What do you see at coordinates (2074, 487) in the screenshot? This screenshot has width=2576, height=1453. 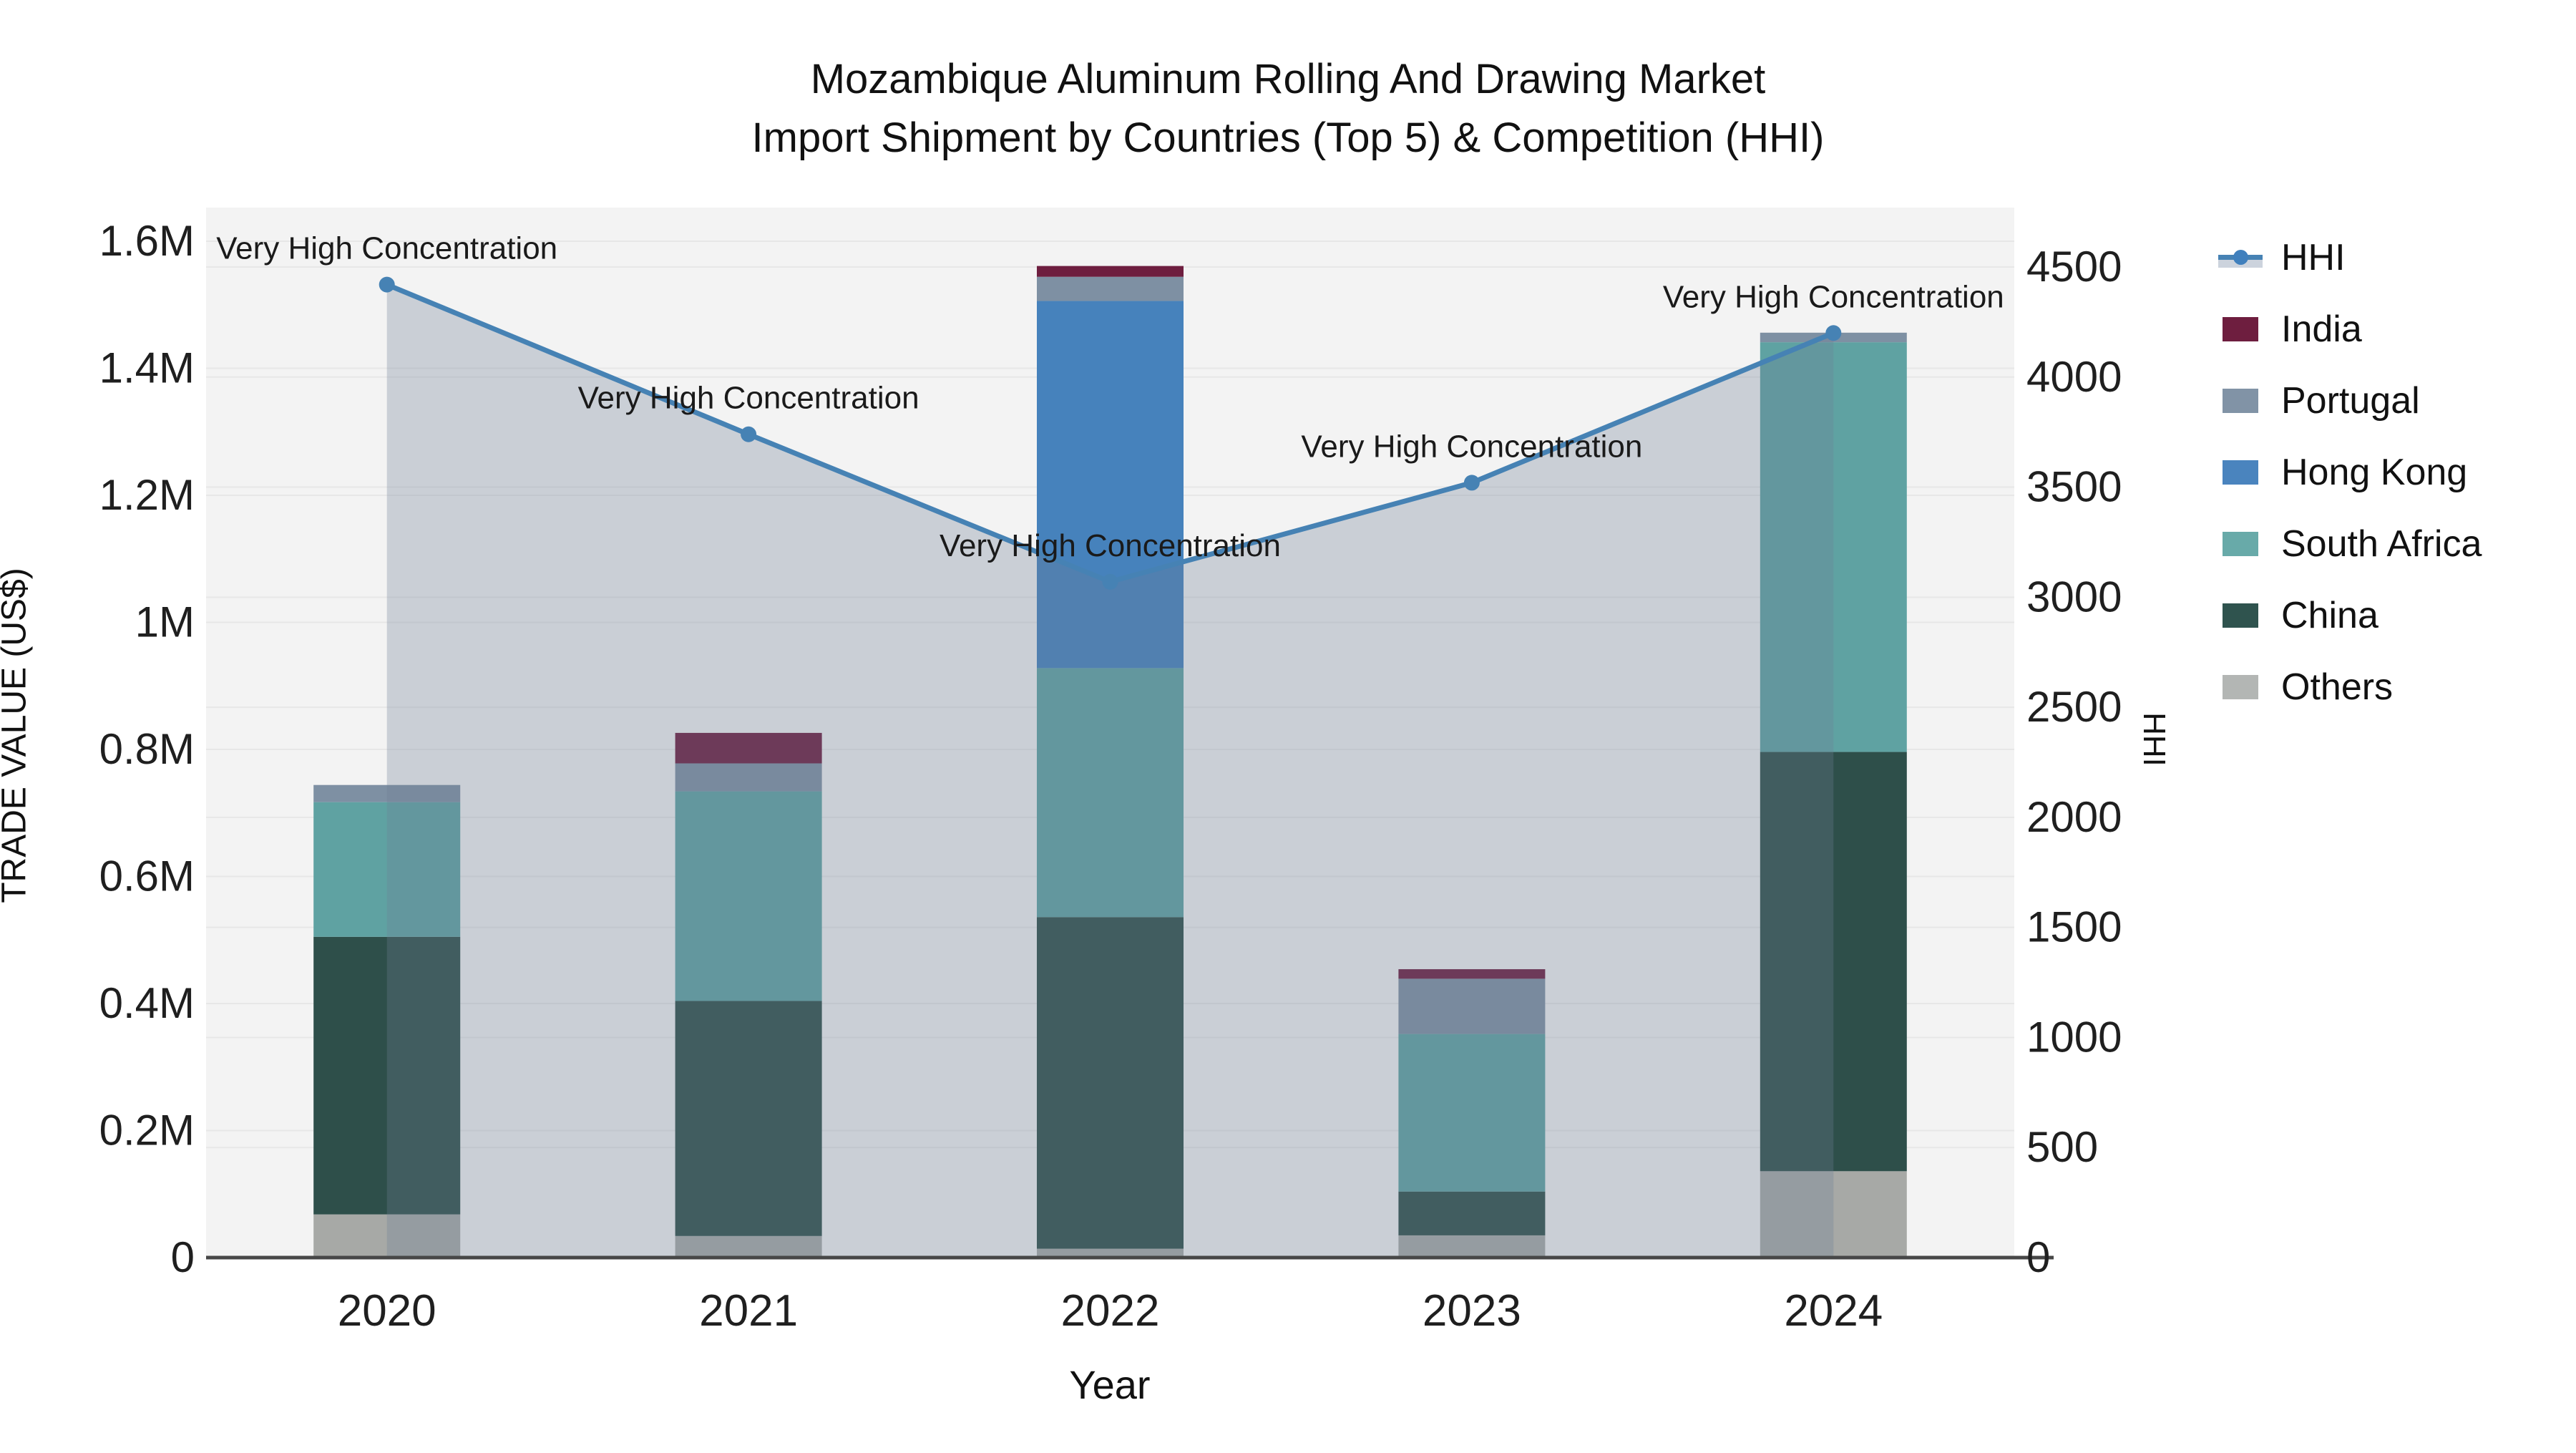 I see `y-right-tick-label: 3500` at bounding box center [2074, 487].